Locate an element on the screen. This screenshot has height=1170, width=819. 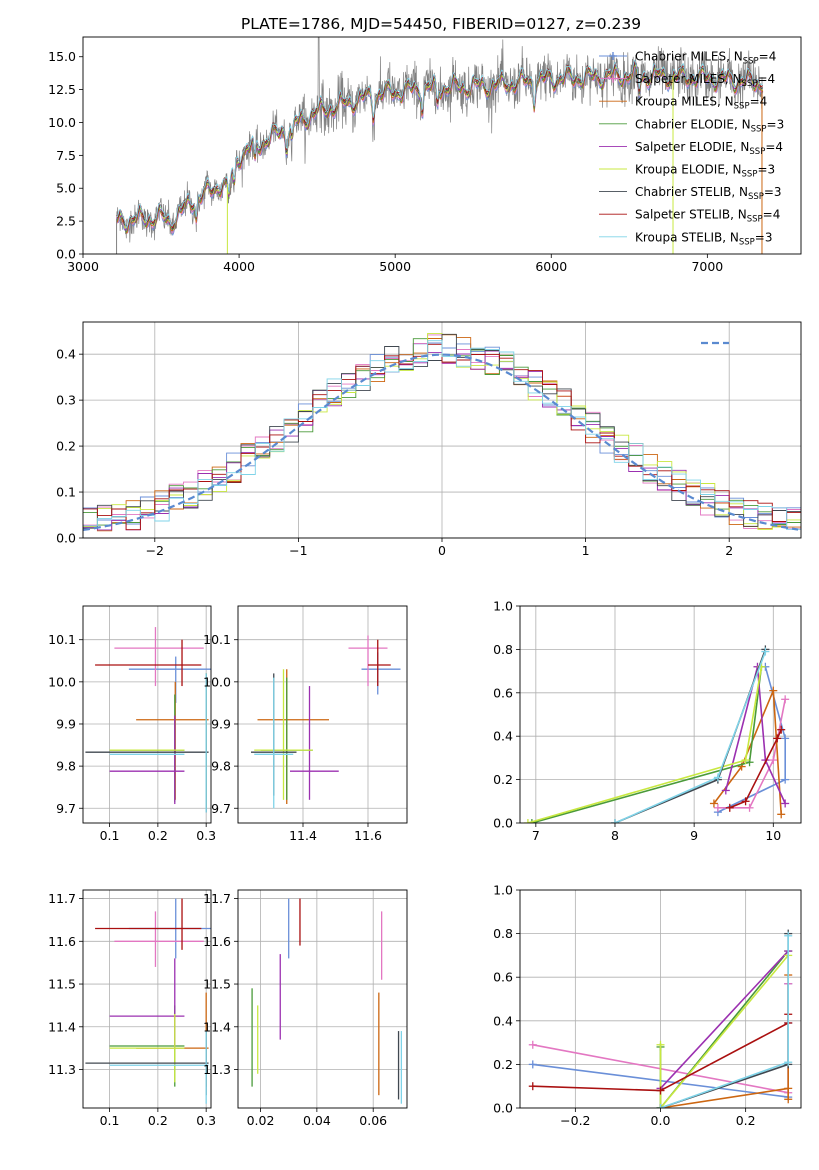
y-tick-label: 0.8 is located at coordinates (503, 933).